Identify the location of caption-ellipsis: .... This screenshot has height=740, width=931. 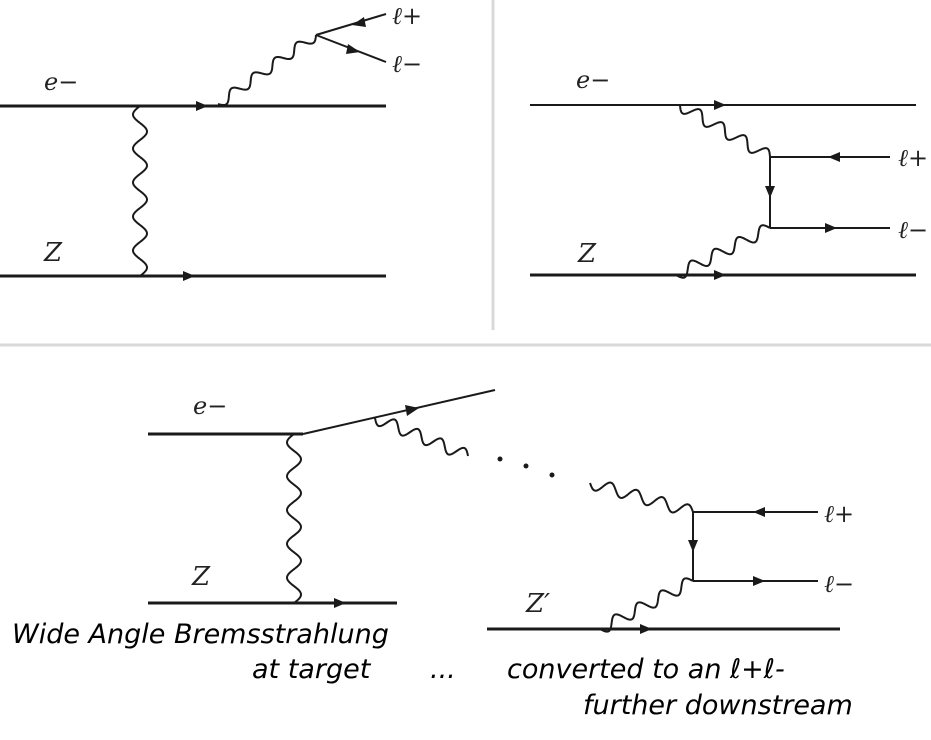
(443, 669).